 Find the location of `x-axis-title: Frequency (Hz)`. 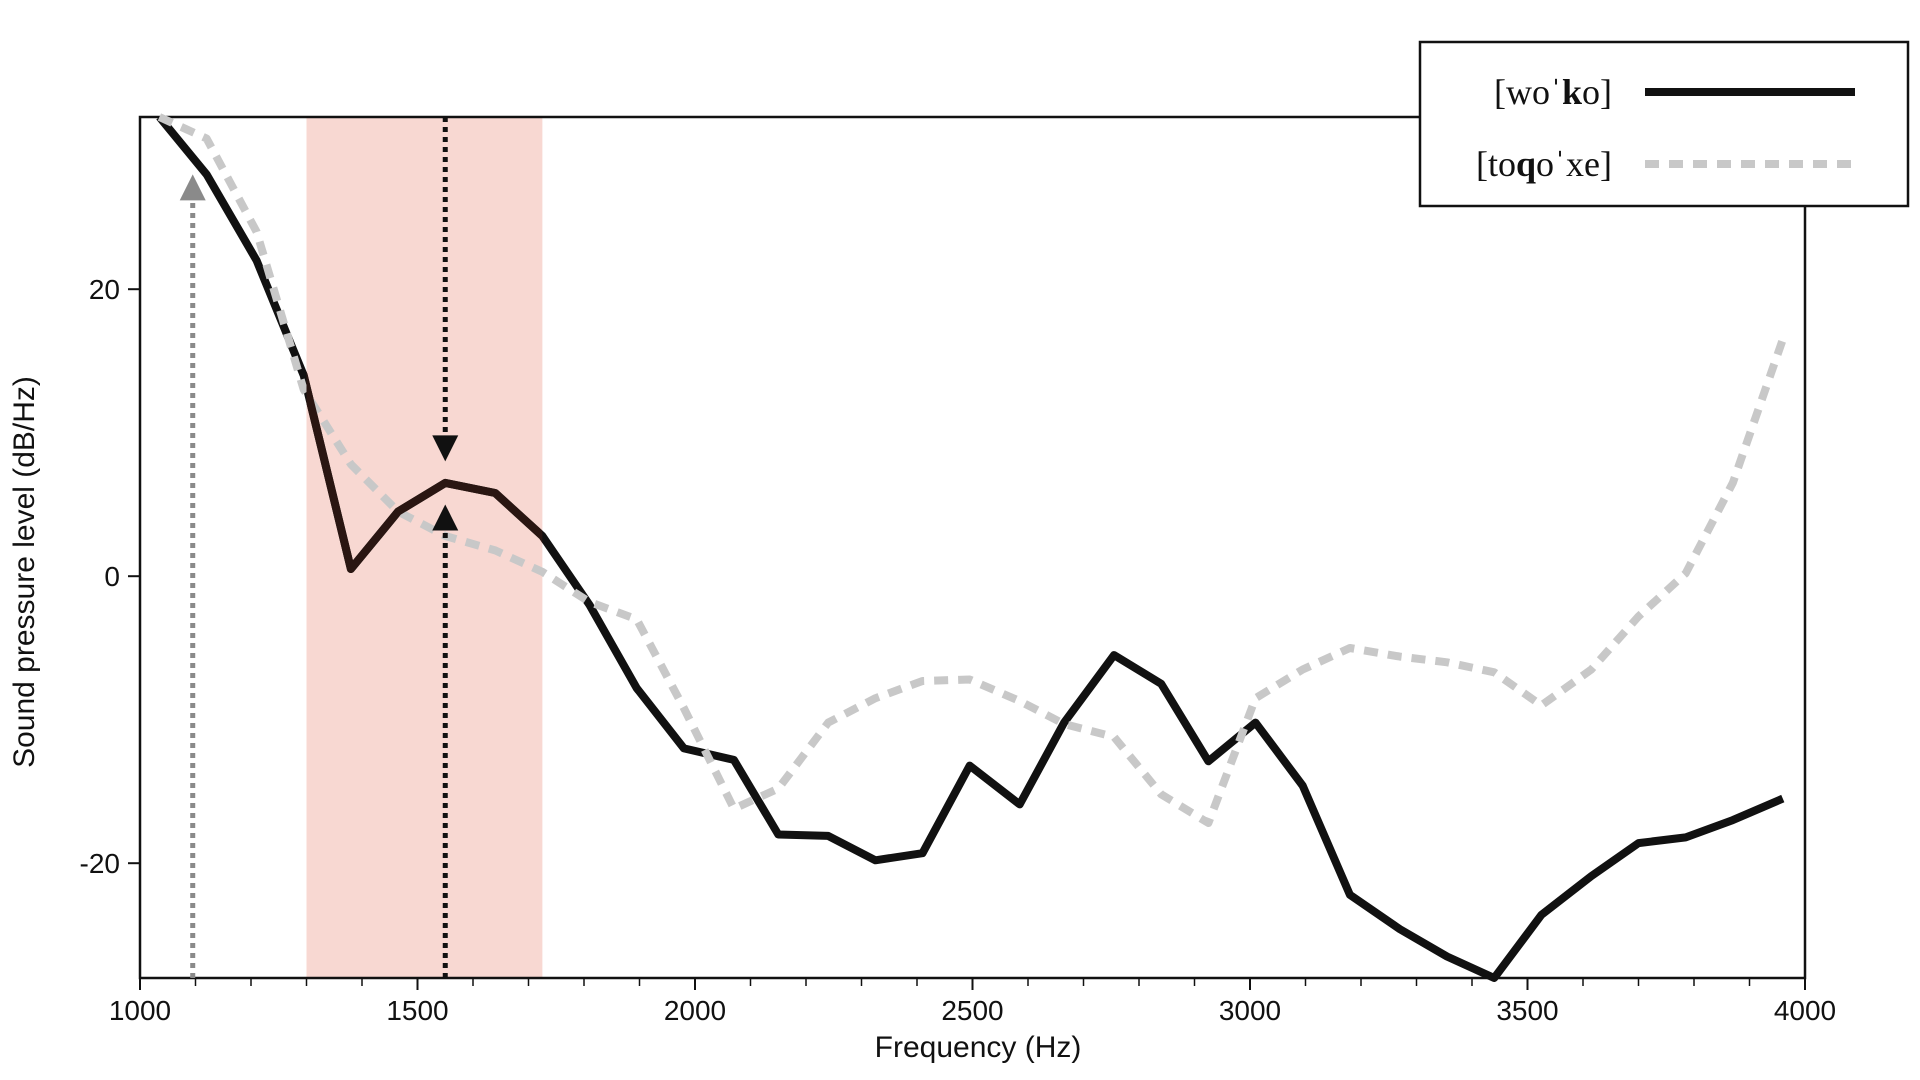

x-axis-title: Frequency (Hz) is located at coordinates (978, 1047).